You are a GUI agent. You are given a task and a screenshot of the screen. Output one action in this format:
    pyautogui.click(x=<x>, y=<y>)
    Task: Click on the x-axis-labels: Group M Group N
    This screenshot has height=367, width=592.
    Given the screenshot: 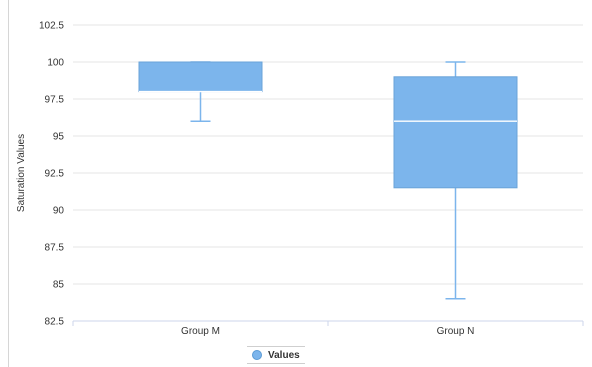 What is the action you would take?
    pyautogui.click(x=327, y=331)
    